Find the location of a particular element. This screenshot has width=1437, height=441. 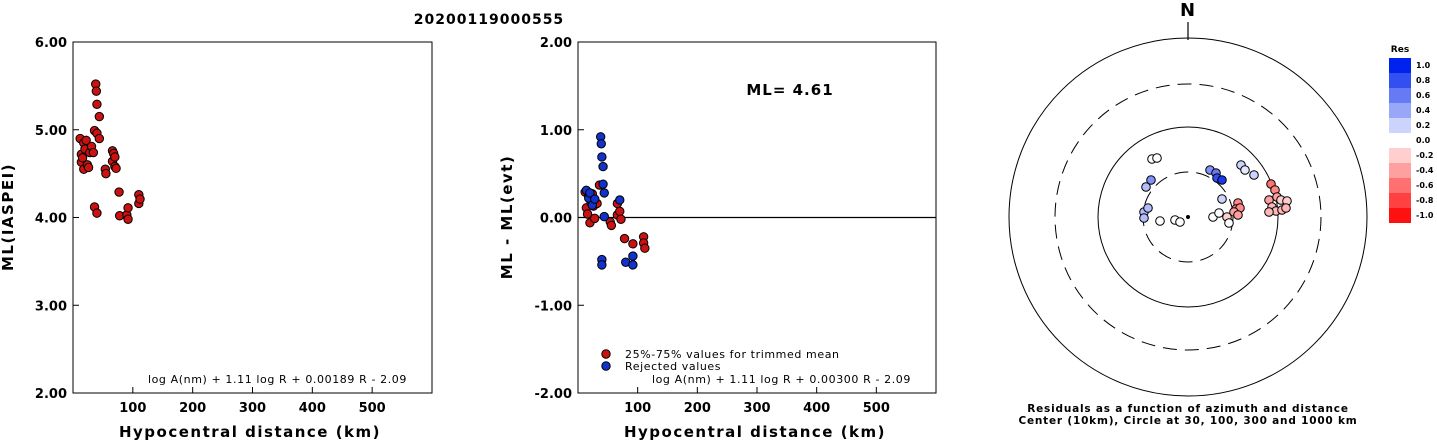

circle-300km is located at coordinates (1188, 217).